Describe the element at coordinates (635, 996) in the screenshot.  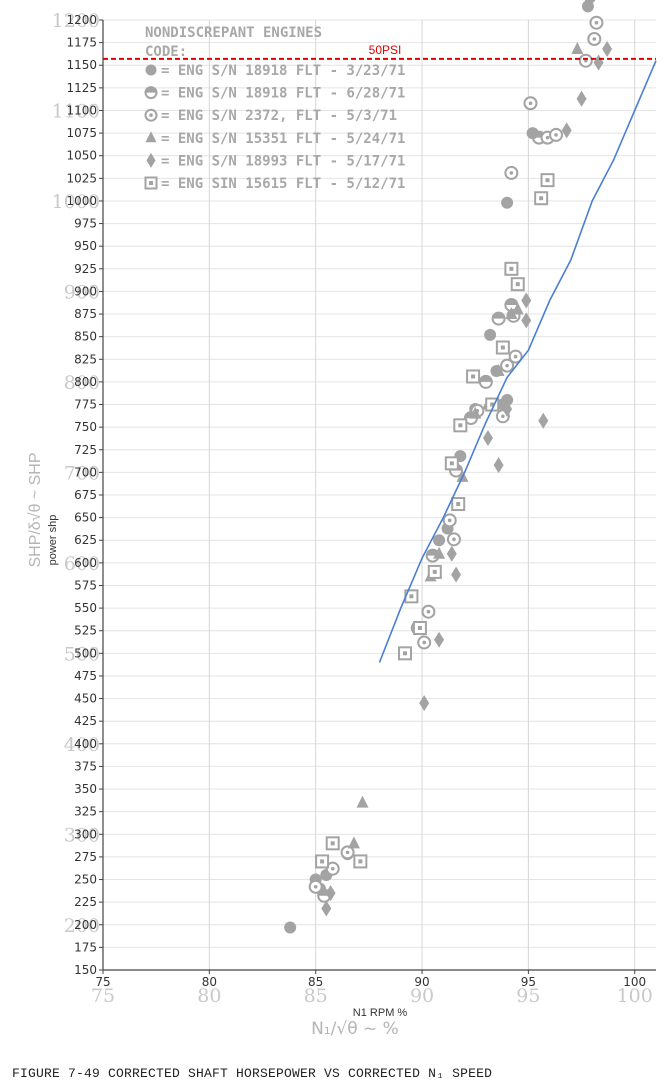
I see `scanned-x-tick-label: 100` at that location.